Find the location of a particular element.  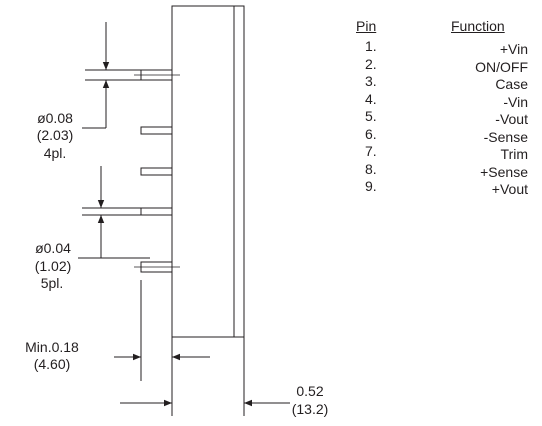

pin-table-header: Pin Function is located at coordinates (446, 27).